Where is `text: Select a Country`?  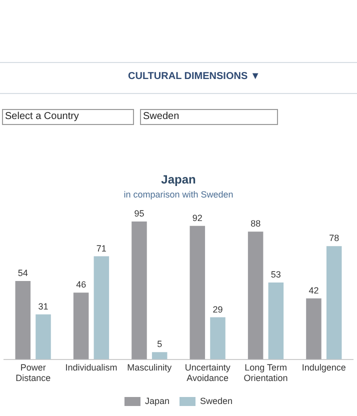
text: Select a Country is located at coordinates (68, 117).